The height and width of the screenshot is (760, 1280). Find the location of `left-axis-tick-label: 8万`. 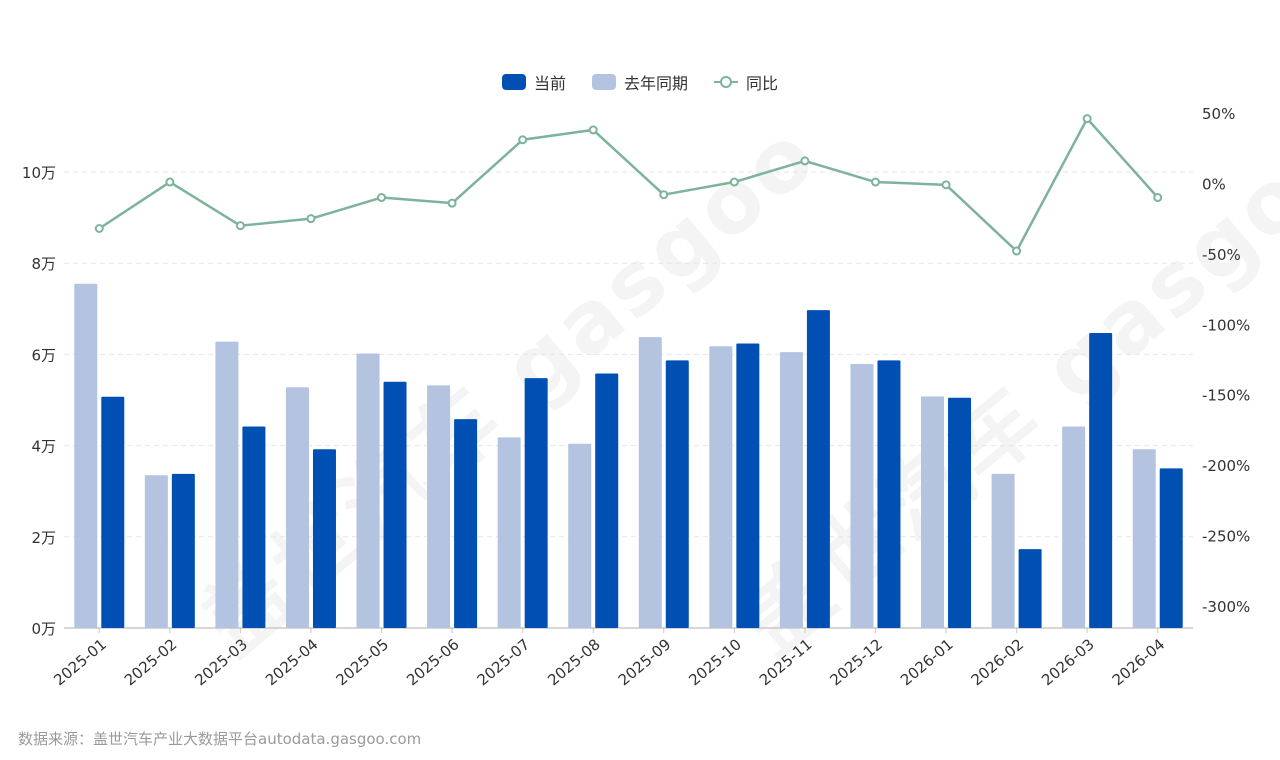

left-axis-tick-label: 8万 is located at coordinates (43, 264).